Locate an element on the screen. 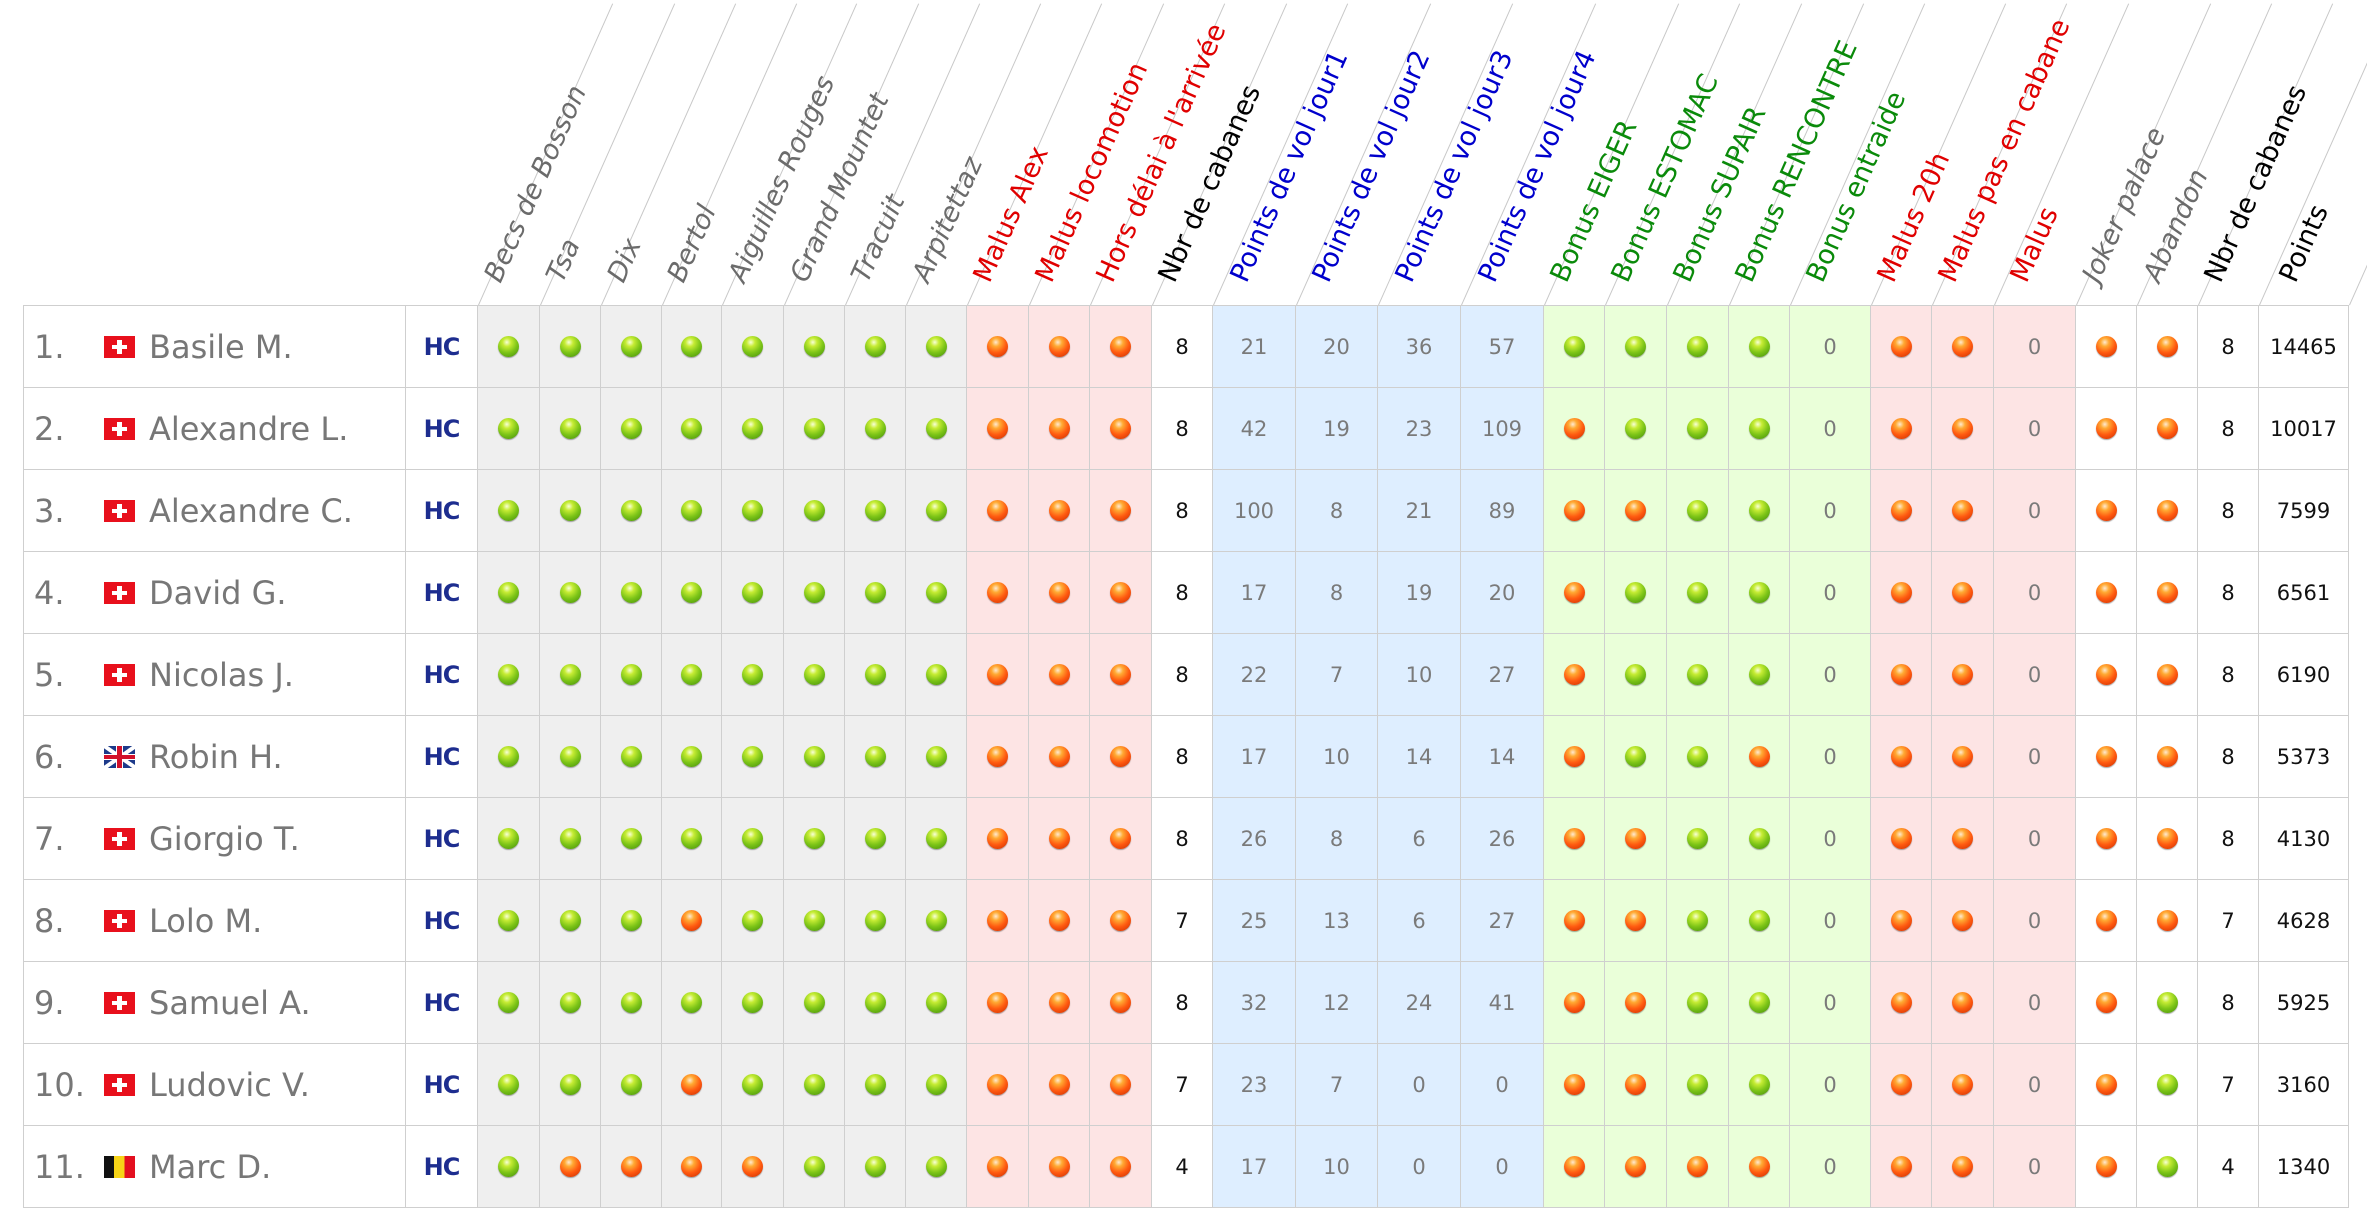 This screenshot has height=1221, width=2367. participant-cell: 3. Alexandre C. is located at coordinates (215, 511).